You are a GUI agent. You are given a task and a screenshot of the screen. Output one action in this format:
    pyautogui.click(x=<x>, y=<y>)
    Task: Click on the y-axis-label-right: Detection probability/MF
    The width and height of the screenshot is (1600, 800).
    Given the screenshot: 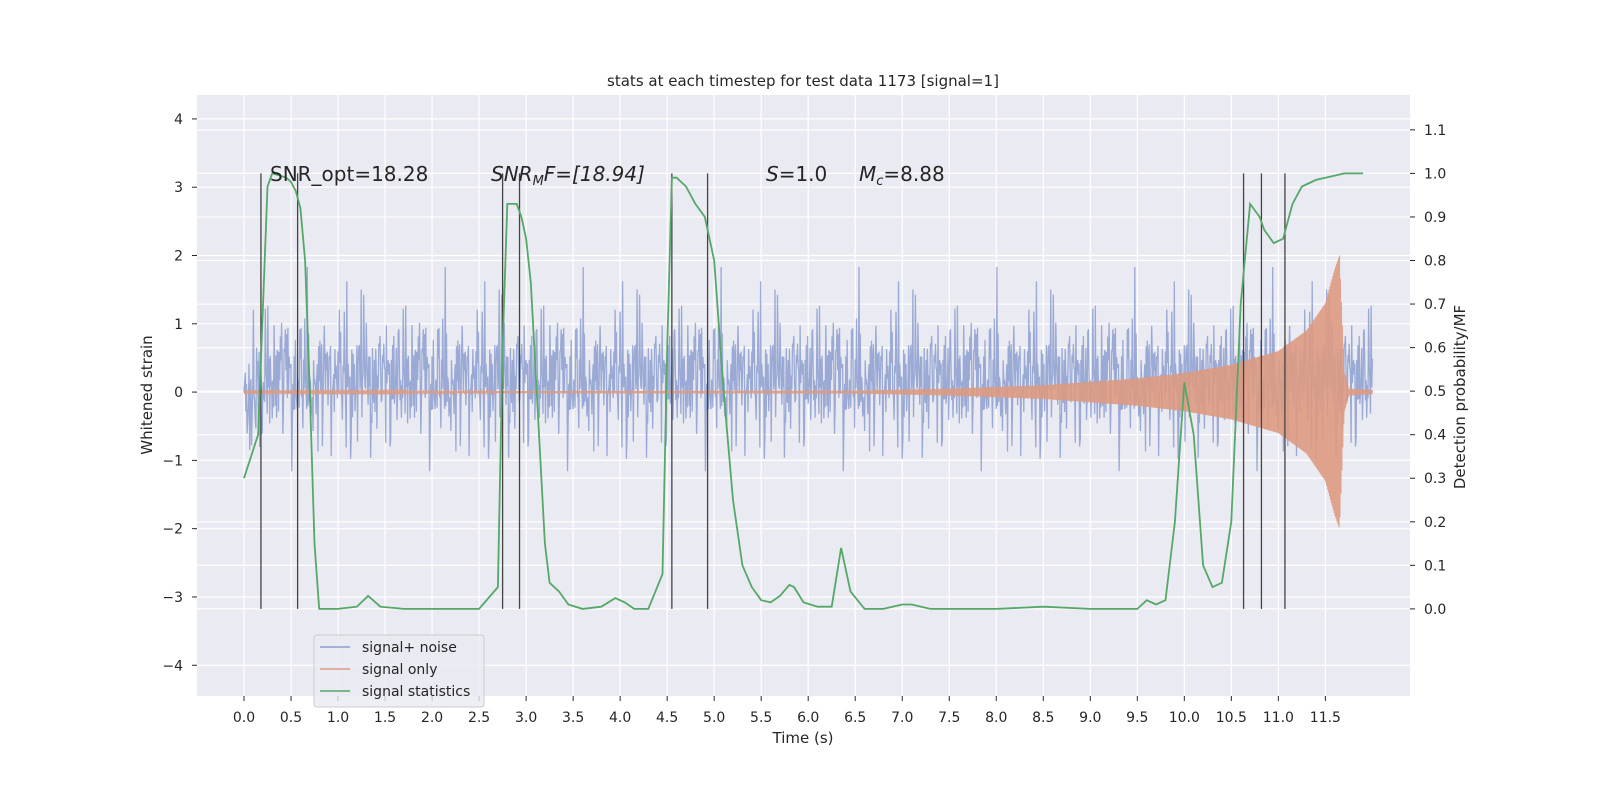 What is the action you would take?
    pyautogui.click(x=1460, y=397)
    